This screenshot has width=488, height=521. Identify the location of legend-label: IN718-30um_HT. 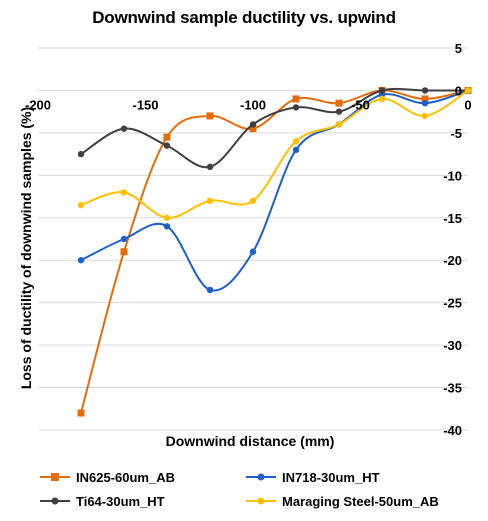
(331, 477).